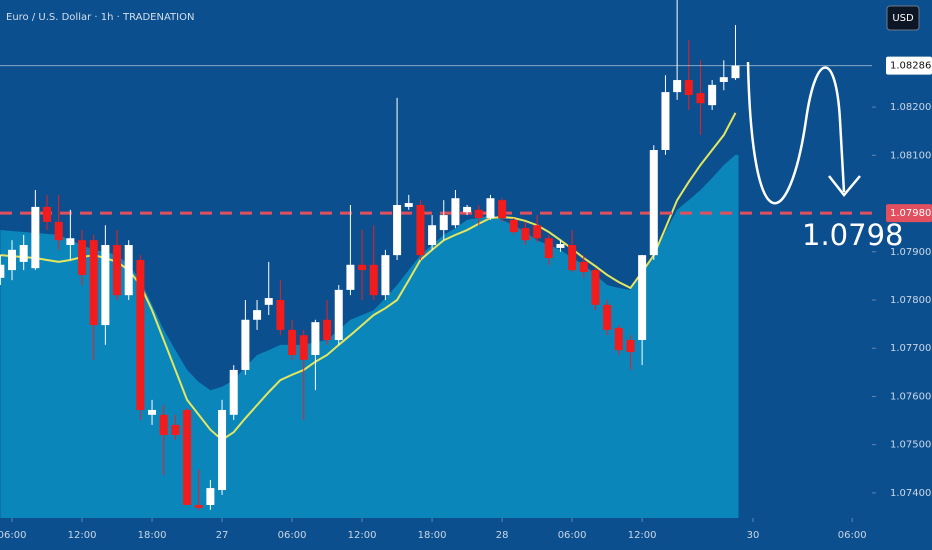 The width and height of the screenshot is (932, 550). I want to click on currency-label: USD, so click(903, 18).